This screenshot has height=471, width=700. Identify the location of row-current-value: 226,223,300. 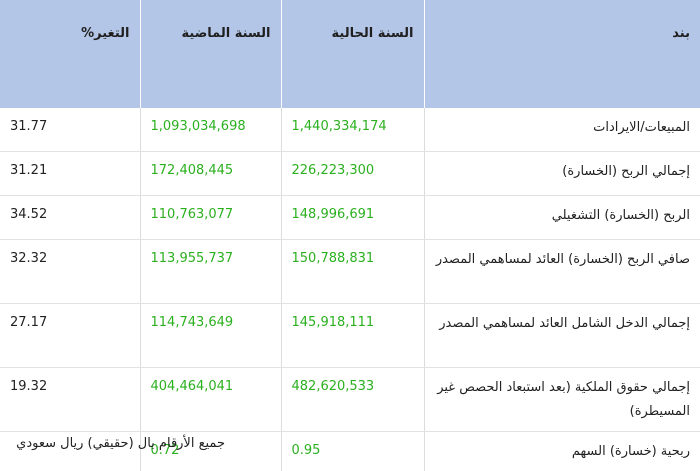
(352, 174).